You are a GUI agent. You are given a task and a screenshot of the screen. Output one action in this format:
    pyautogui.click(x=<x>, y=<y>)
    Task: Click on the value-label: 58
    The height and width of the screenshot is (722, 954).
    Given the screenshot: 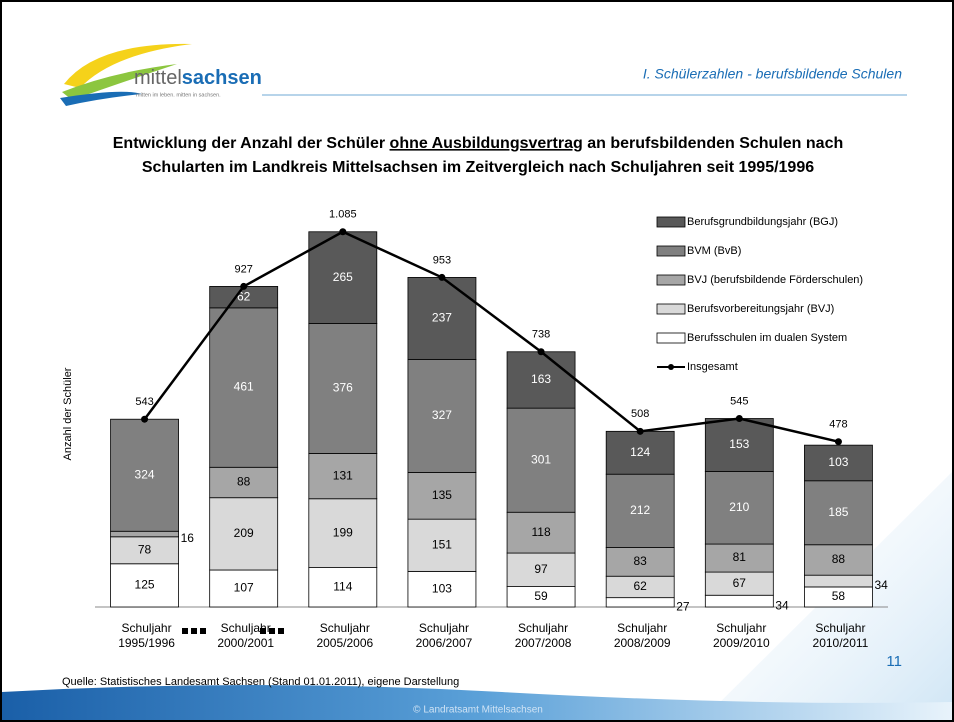 What is the action you would take?
    pyautogui.click(x=839, y=596)
    